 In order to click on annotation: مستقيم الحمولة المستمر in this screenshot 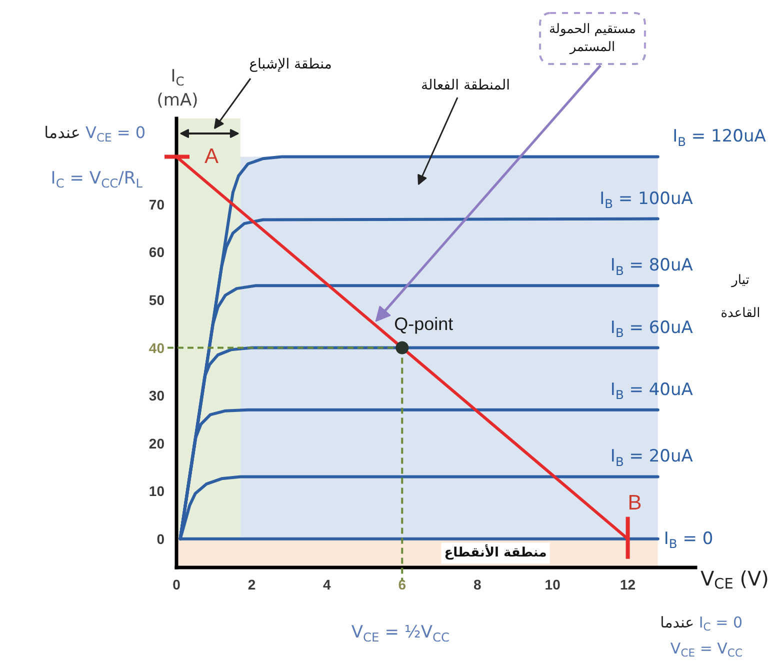, I will do `click(592, 38)`.